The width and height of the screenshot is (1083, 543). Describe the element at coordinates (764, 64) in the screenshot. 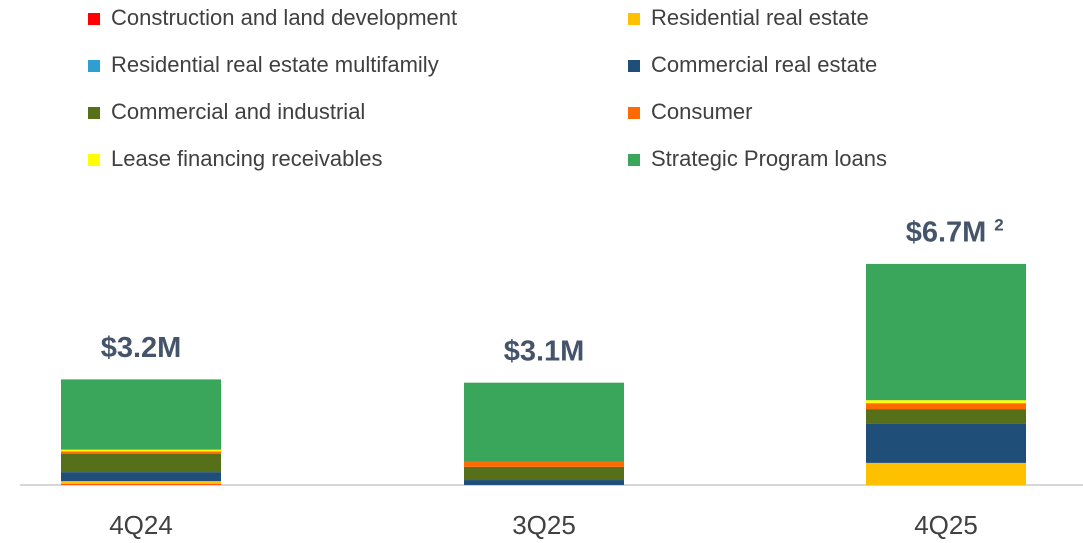

I see `legend-label: Commercial real estate` at that location.